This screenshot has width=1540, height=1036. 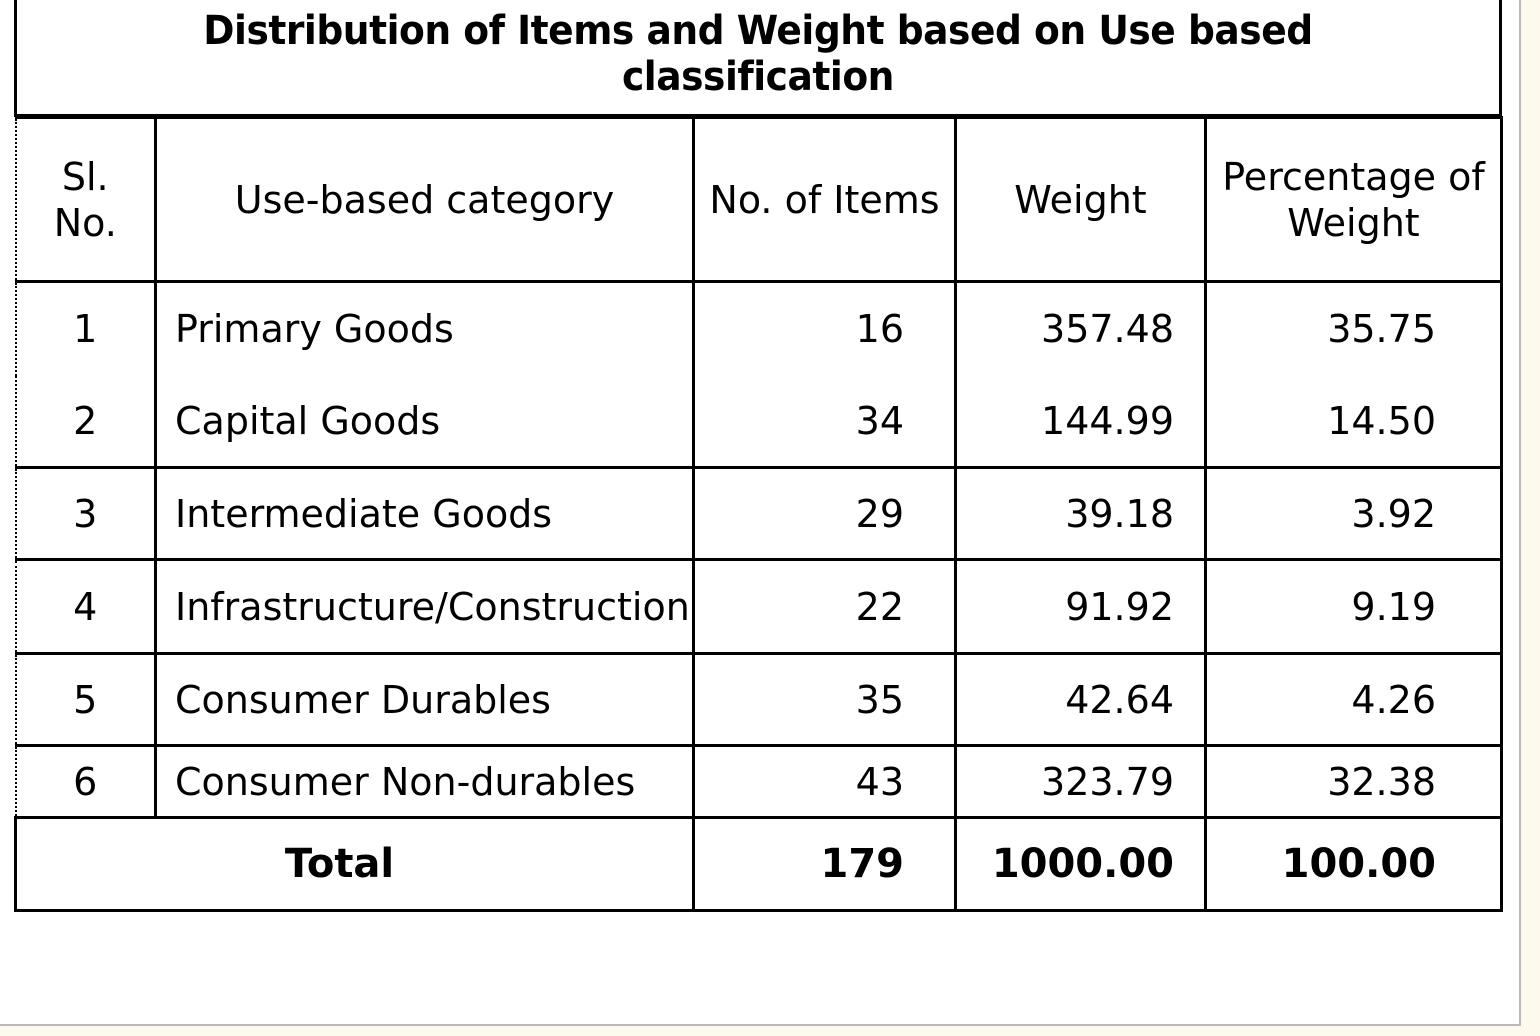 What do you see at coordinates (824, 422) in the screenshot?
I see `row-items: 34` at bounding box center [824, 422].